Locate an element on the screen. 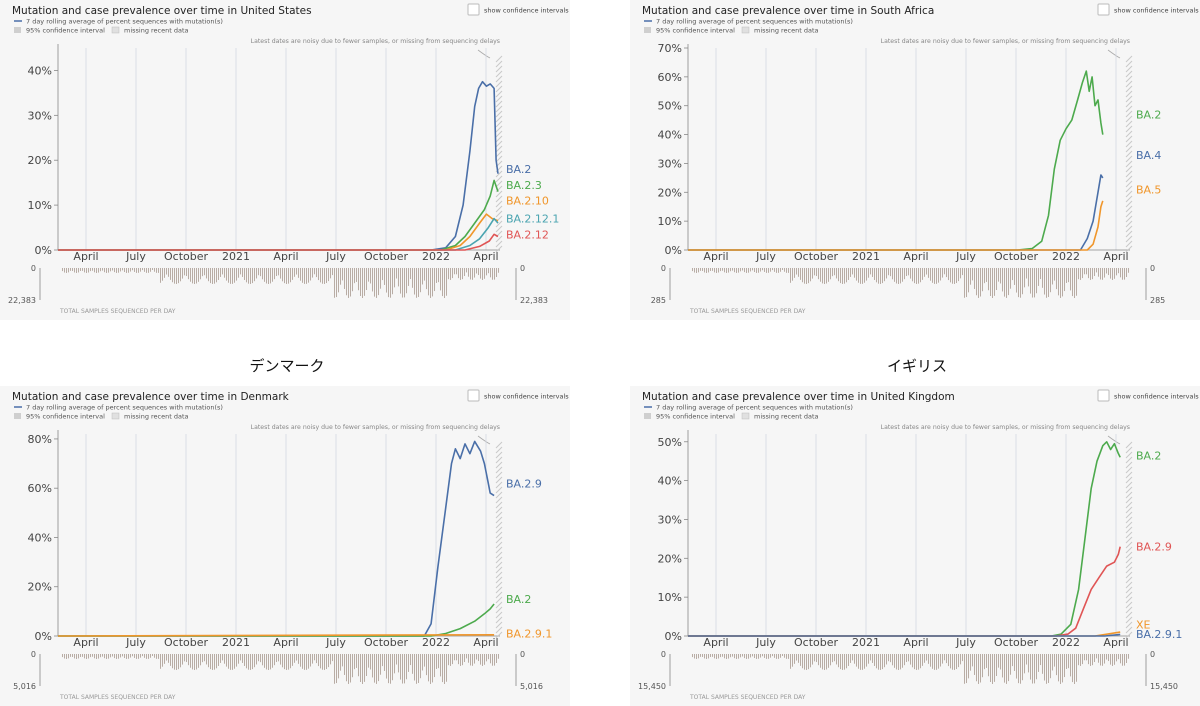 Image resolution: width=1200 pixels, height=706 pixels. caption-denmark: デンマーク is located at coordinates (287, 366).